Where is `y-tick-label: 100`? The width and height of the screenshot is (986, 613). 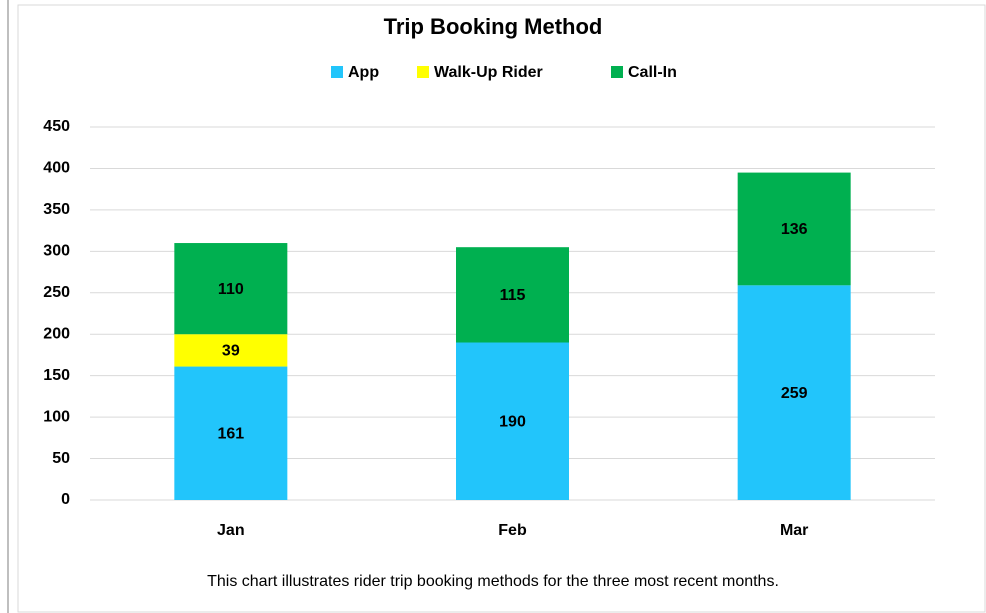
y-tick-label: 100 is located at coordinates (56, 416).